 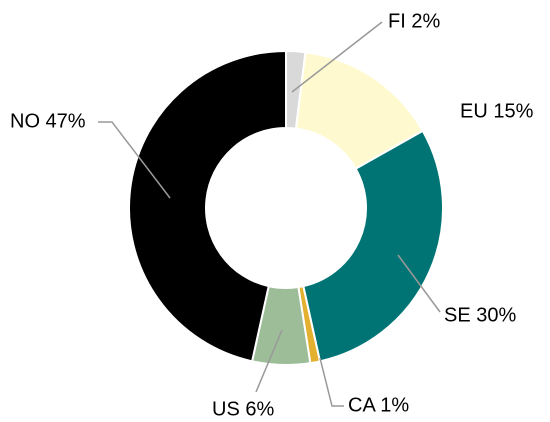 I want to click on data-label: FI 2%, so click(x=414, y=21).